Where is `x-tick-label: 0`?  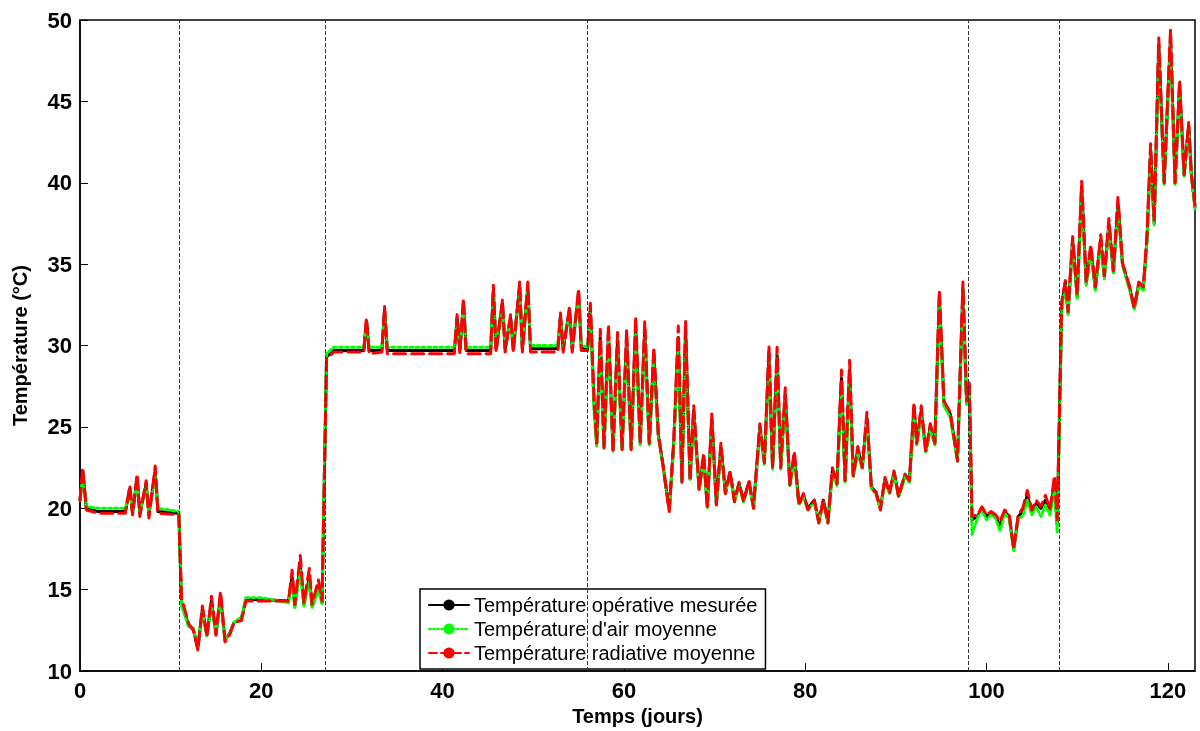 x-tick-label: 0 is located at coordinates (80, 690).